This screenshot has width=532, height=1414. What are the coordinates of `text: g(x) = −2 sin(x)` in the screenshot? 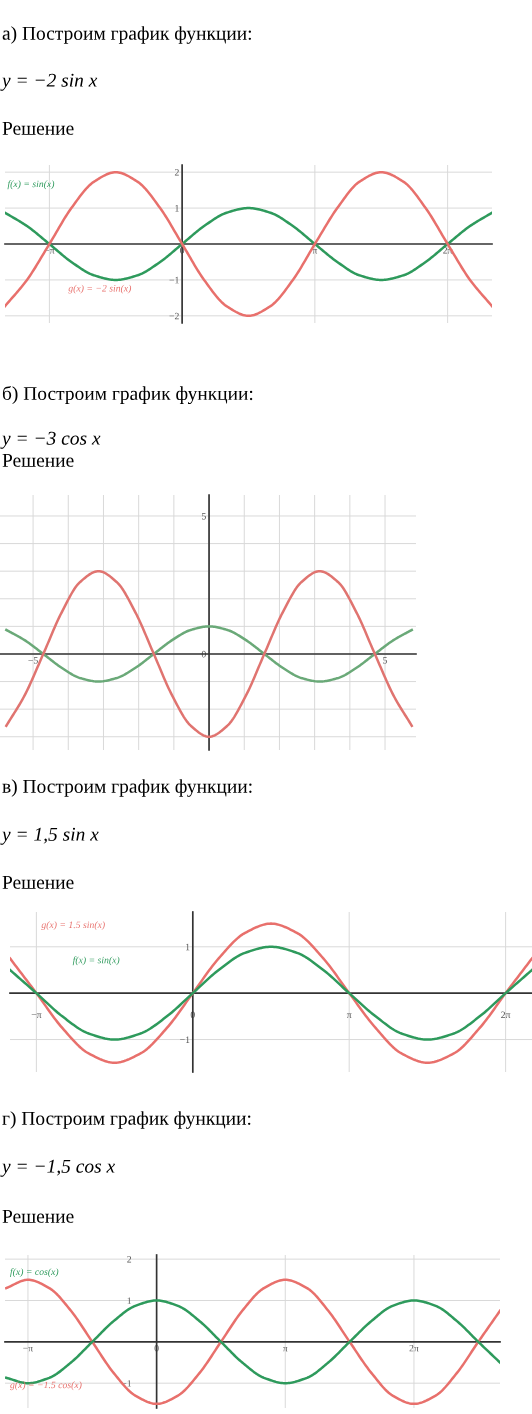 It's located at (100, 289).